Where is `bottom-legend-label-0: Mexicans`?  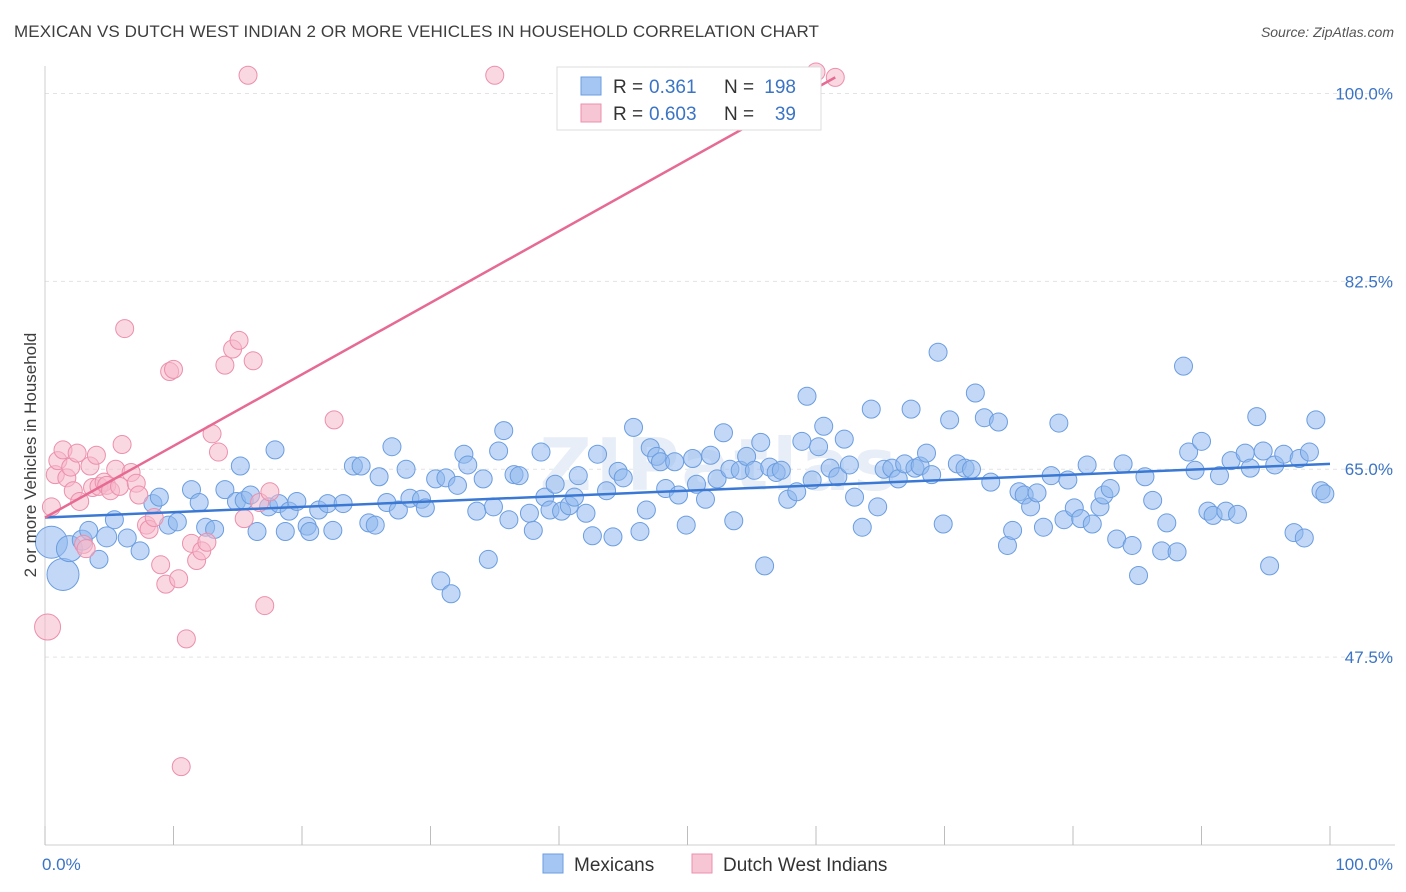 bottom-legend-label-0: Mexicans is located at coordinates (614, 865).